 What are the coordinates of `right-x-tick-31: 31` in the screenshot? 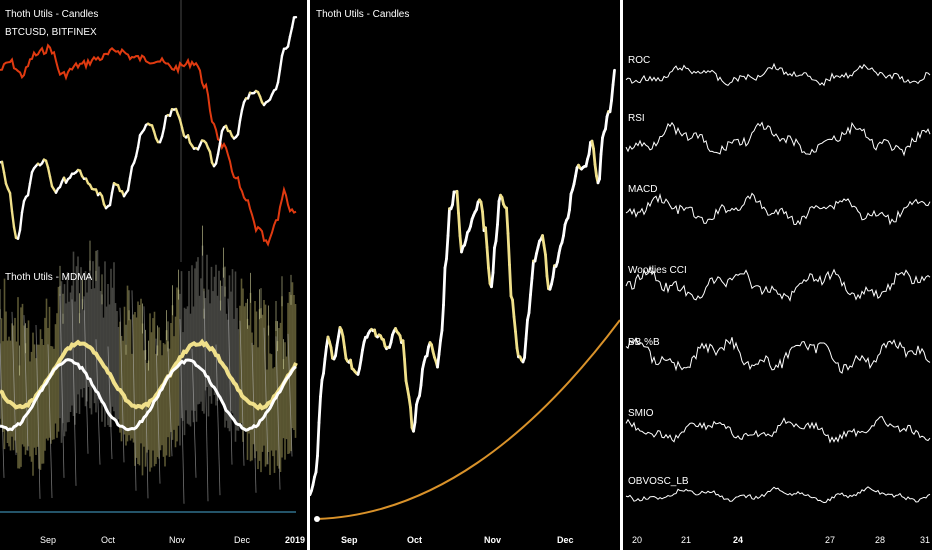 It's located at (925, 540).